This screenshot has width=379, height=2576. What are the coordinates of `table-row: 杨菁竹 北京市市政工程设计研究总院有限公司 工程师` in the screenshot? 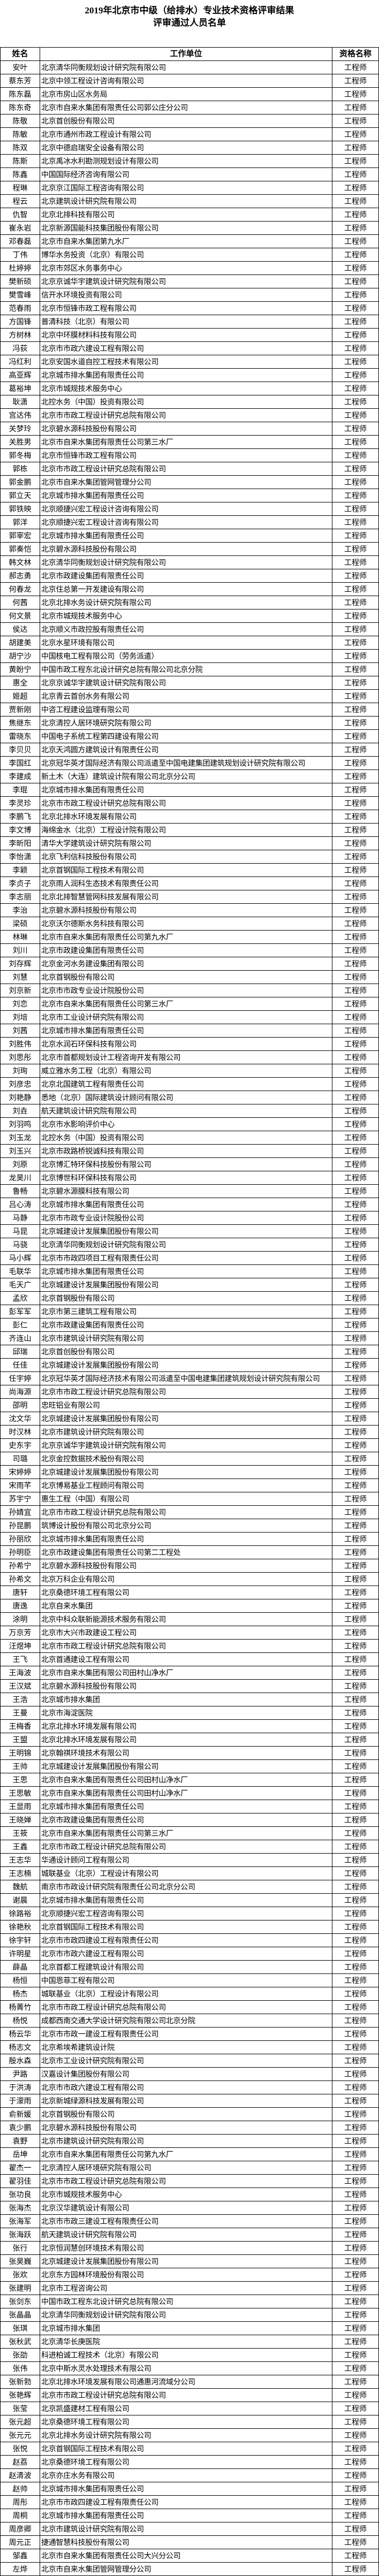 It's located at (189, 2007).